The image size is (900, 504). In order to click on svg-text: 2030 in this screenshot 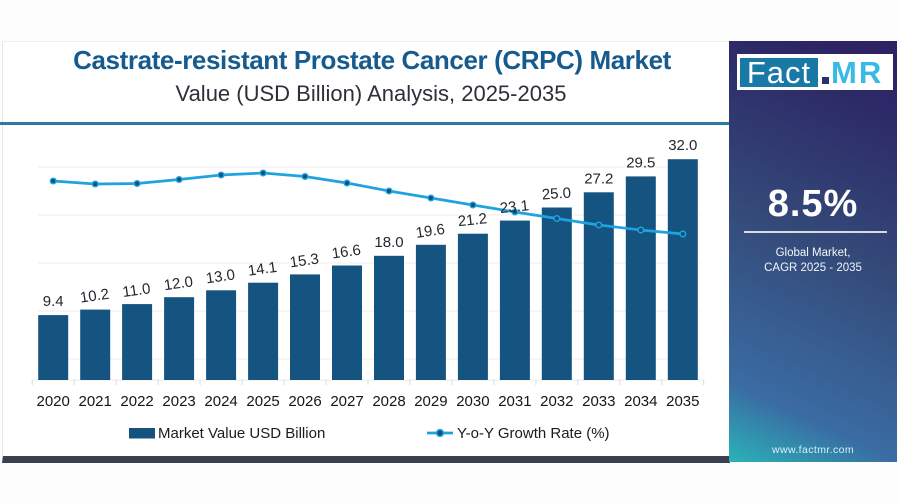, I will do `click(472, 401)`.